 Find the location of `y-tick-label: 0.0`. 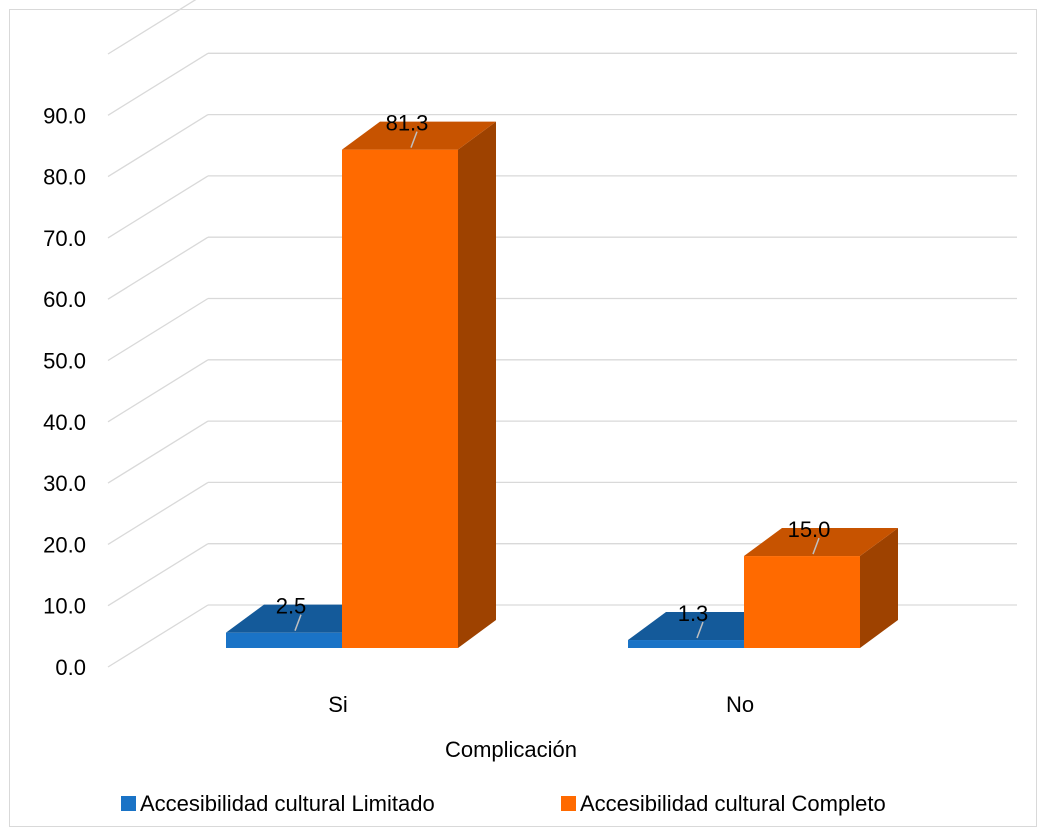

y-tick-label: 0.0 is located at coordinates (70, 667).